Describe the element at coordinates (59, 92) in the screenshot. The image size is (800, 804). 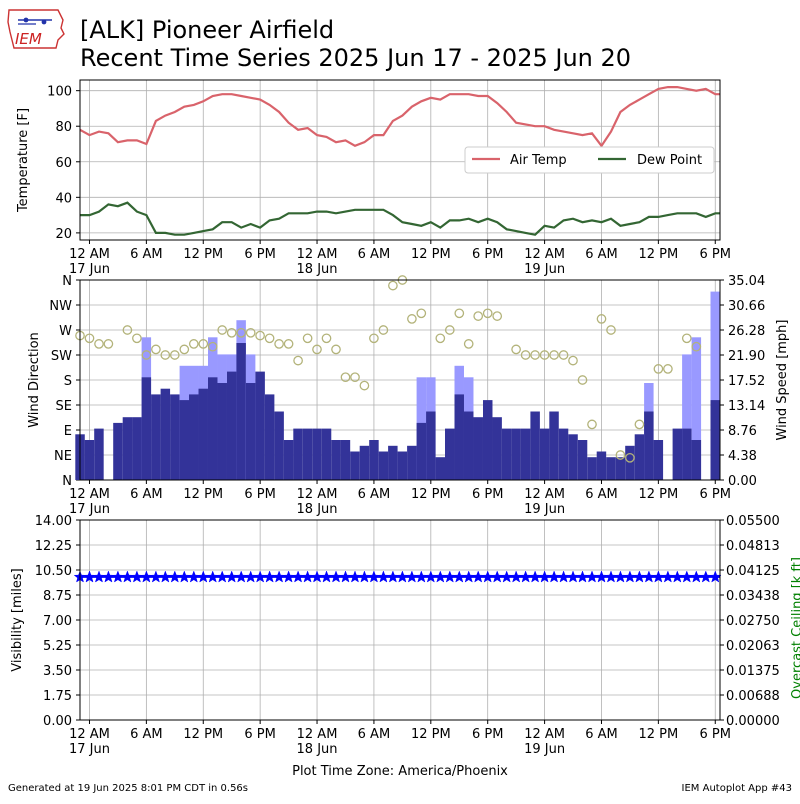
I see `temp-ytick-label: 100` at that location.